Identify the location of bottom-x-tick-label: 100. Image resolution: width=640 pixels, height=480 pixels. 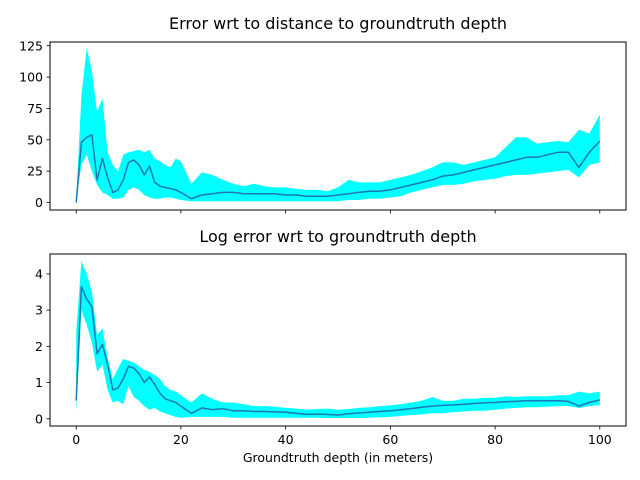
(600, 439).